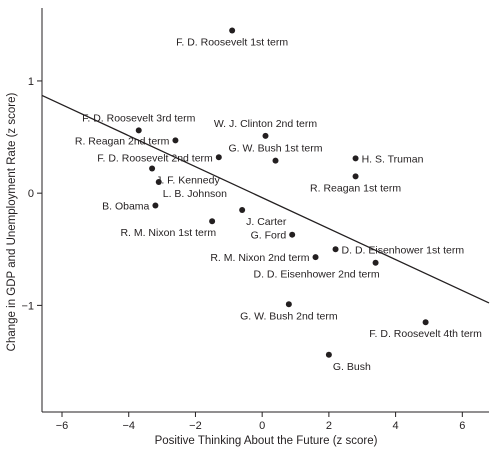 The height and width of the screenshot is (460, 500). Describe the element at coordinates (138, 118) in the screenshot. I see `point-label: F. D. Roosevelt 3rd term` at that location.